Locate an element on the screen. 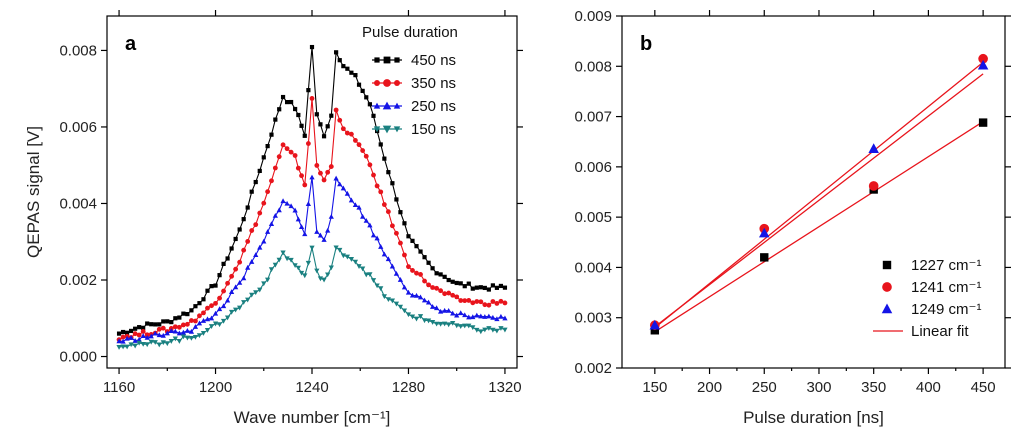 The width and height of the screenshot is (1017, 431). x-tick-label: 1320 is located at coordinates (504, 387).